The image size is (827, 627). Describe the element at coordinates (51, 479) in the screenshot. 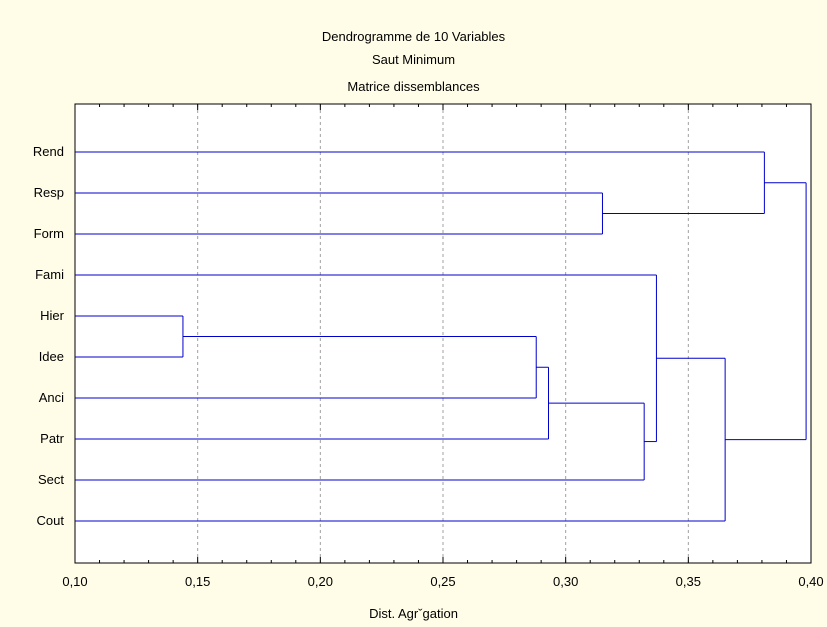

I see `leaf-label: Sect` at that location.